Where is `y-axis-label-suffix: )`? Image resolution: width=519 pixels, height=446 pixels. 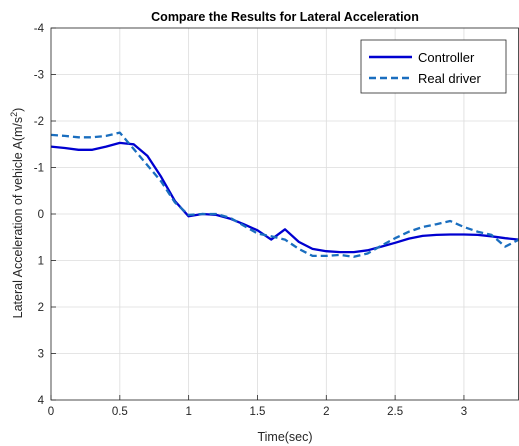 y-axis-label-suffix: ) is located at coordinates (18, 110).